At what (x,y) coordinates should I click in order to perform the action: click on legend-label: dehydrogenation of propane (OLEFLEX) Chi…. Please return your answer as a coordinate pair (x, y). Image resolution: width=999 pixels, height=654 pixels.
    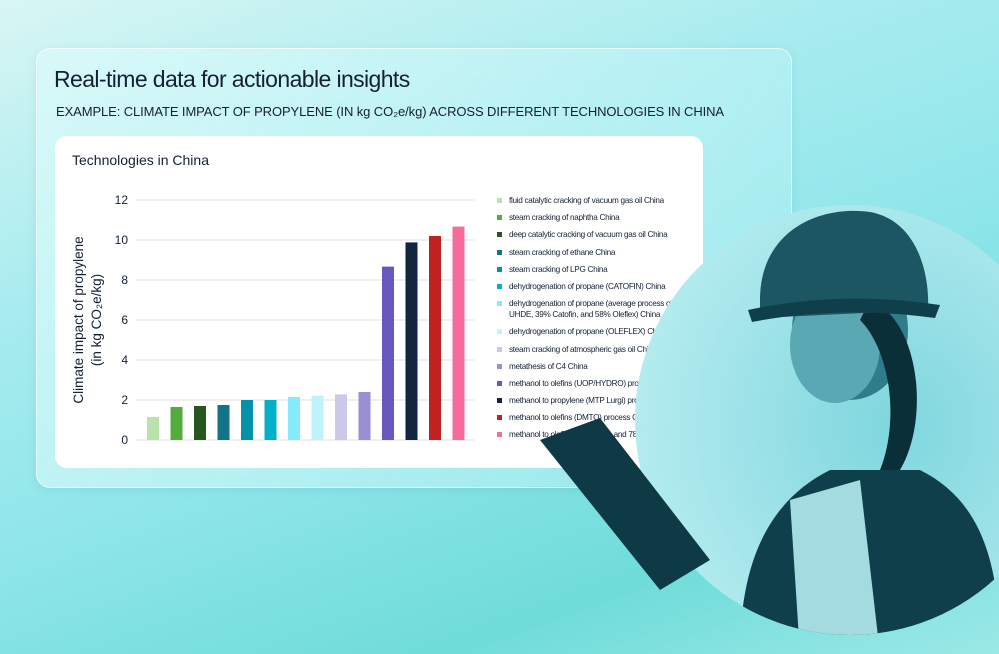
    Looking at the image, I should click on (588, 332).